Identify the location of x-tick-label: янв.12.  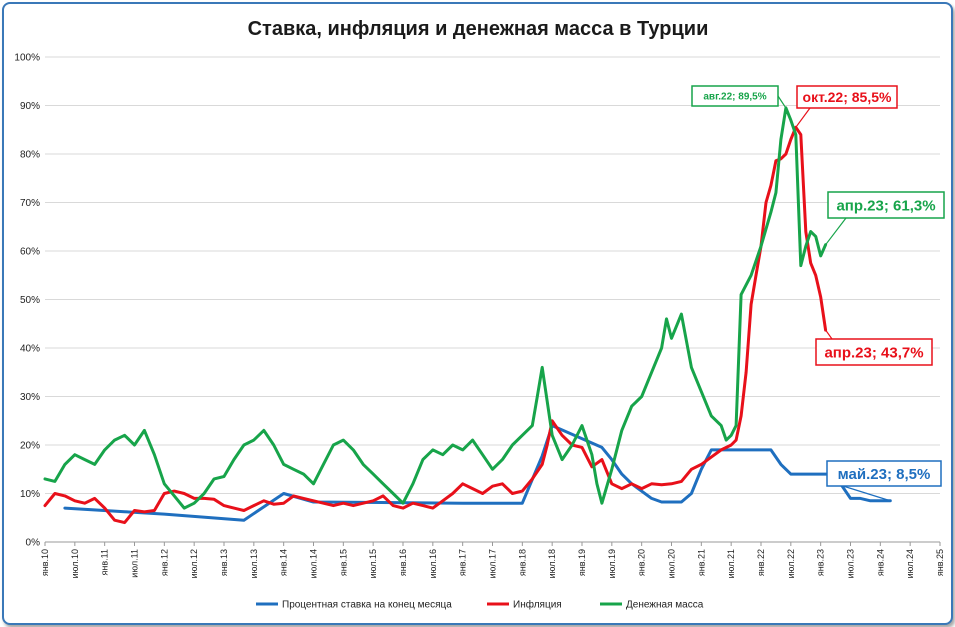
(164, 562).